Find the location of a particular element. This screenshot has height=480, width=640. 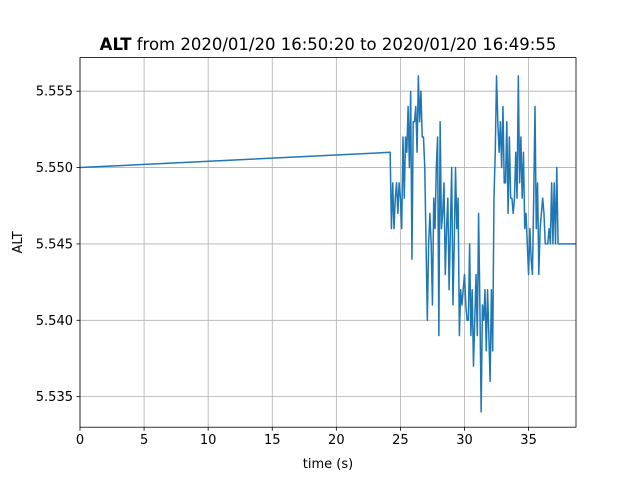

y-tick-label: 5.555 is located at coordinates (54, 92).